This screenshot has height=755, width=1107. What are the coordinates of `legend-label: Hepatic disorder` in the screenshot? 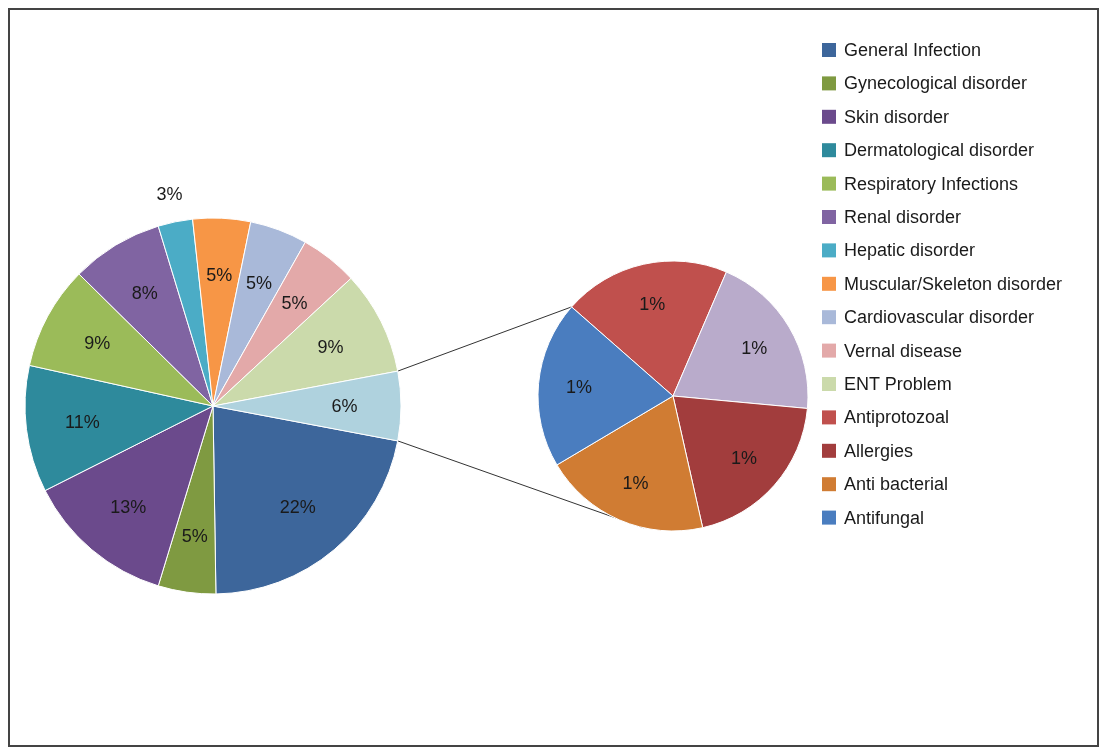 It's located at (910, 250).